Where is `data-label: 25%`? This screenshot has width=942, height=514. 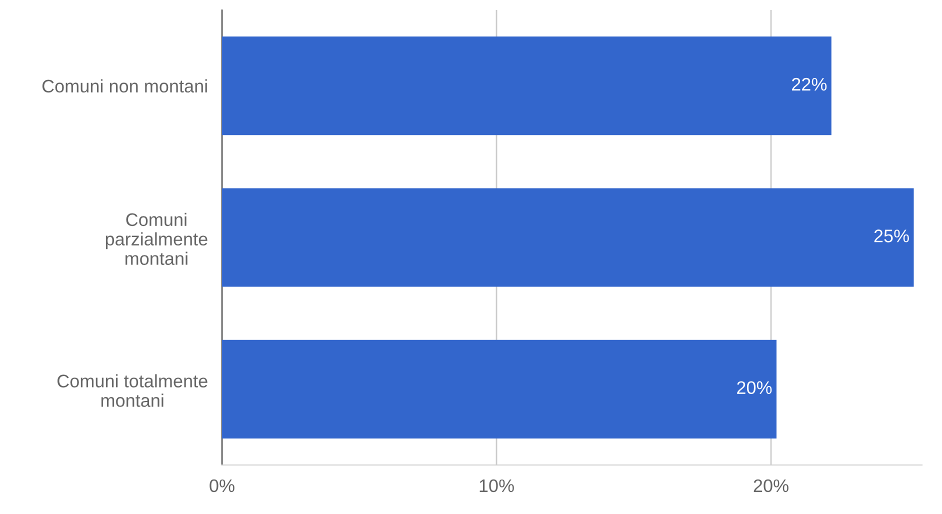 data-label: 25% is located at coordinates (891, 236).